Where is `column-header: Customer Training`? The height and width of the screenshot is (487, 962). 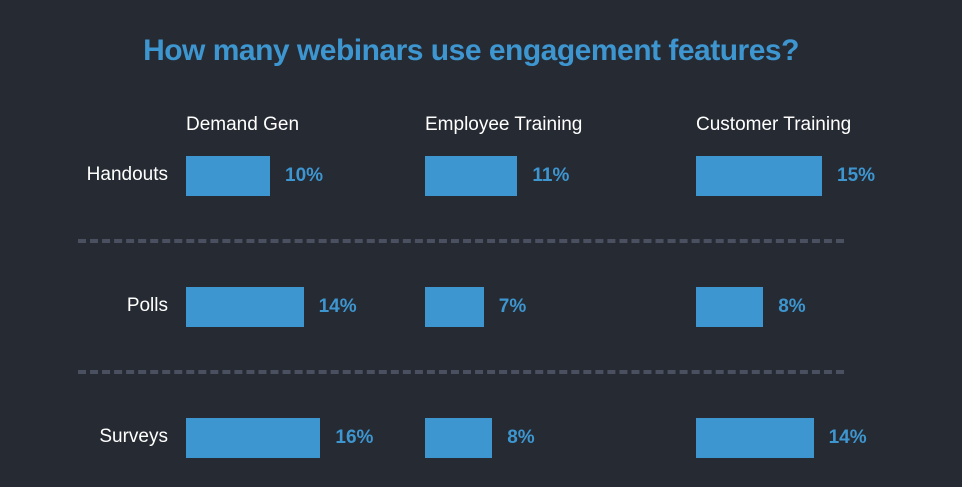 column-header: Customer Training is located at coordinates (774, 124).